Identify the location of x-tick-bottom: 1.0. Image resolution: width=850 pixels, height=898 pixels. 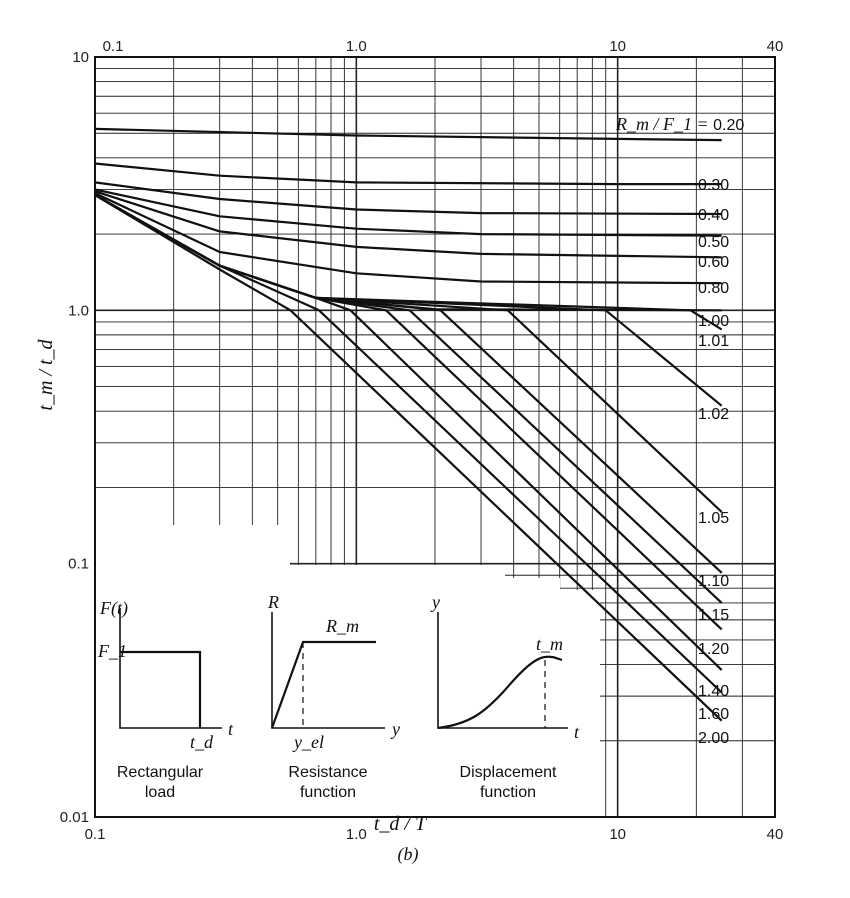
(356, 834).